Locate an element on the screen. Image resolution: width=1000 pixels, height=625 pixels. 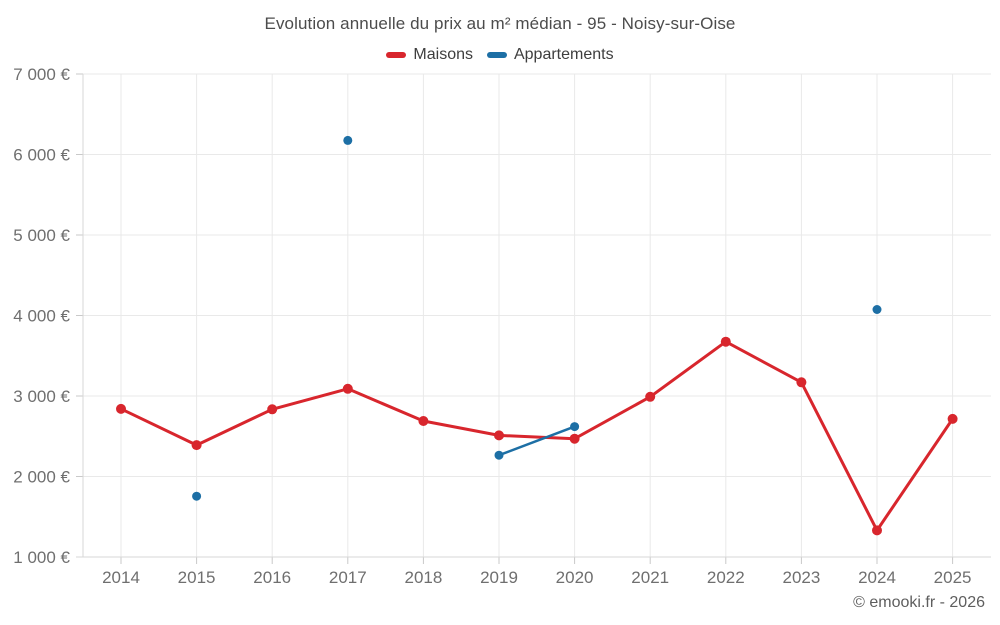
data-point-maisons-2025 is located at coordinates (952, 418).